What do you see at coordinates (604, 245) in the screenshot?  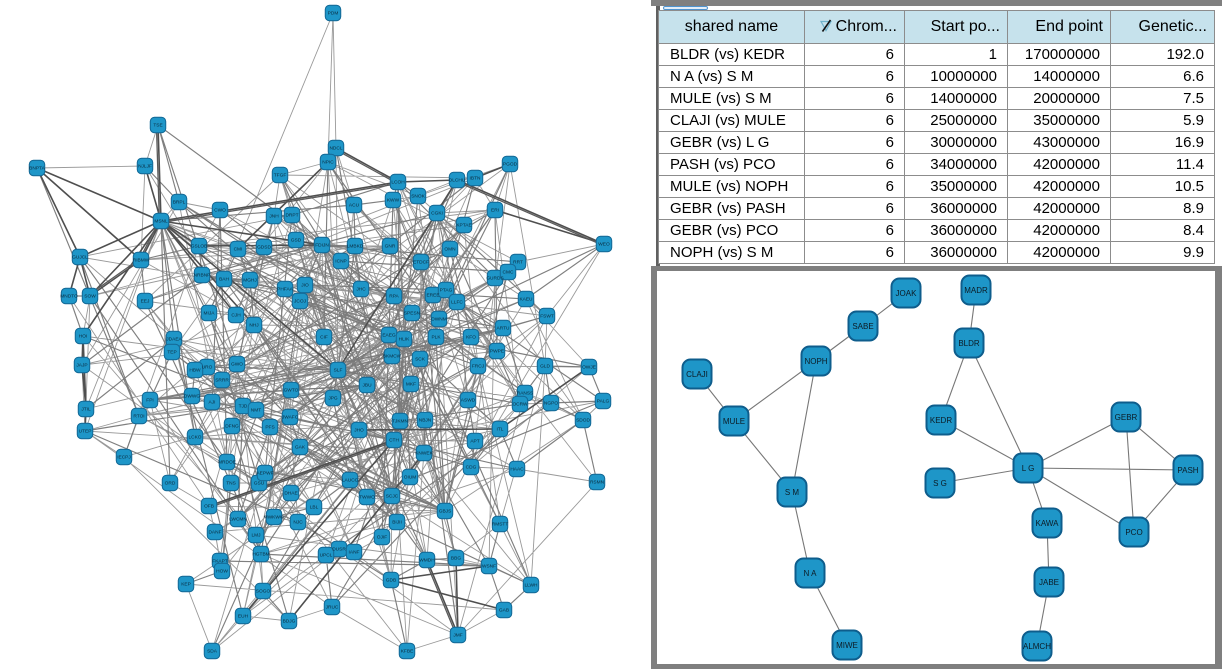 I see `svg-text: WEO` at bounding box center [604, 245].